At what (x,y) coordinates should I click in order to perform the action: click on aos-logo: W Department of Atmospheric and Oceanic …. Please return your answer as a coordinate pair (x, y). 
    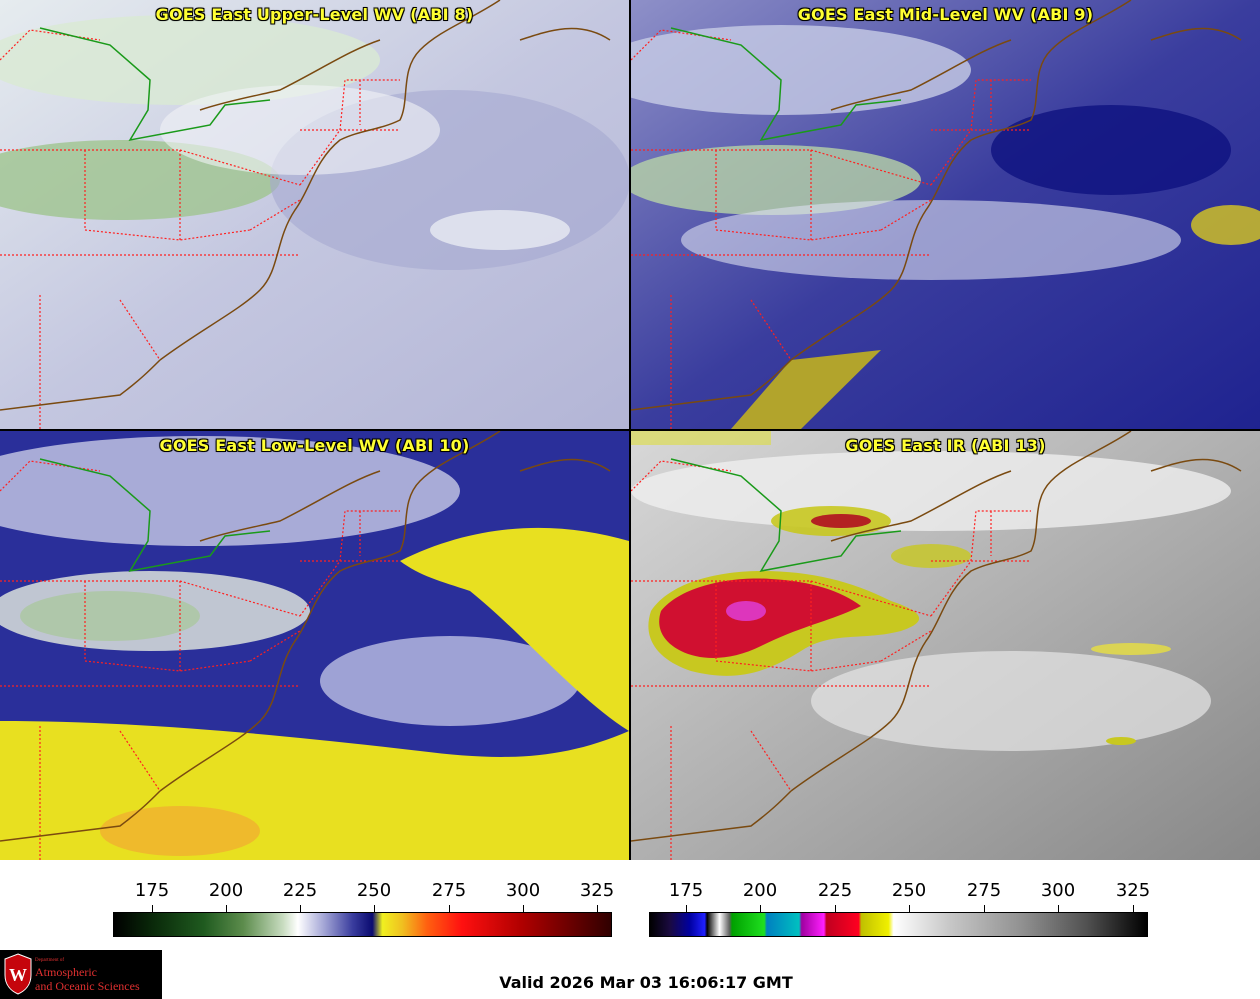
    Looking at the image, I should click on (81, 974).